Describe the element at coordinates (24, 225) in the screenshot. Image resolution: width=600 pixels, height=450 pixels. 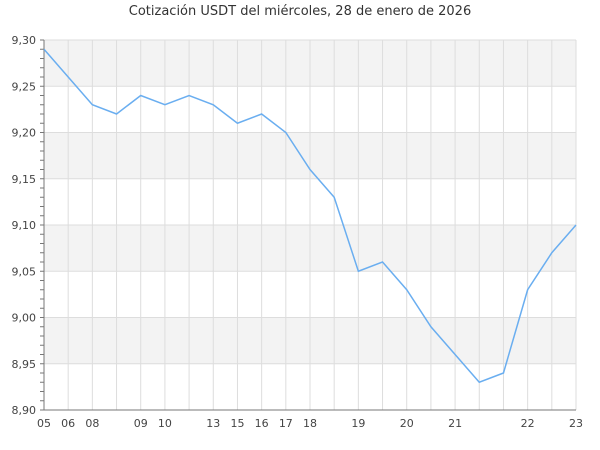
I see `y-tick-label: 9,10` at that location.